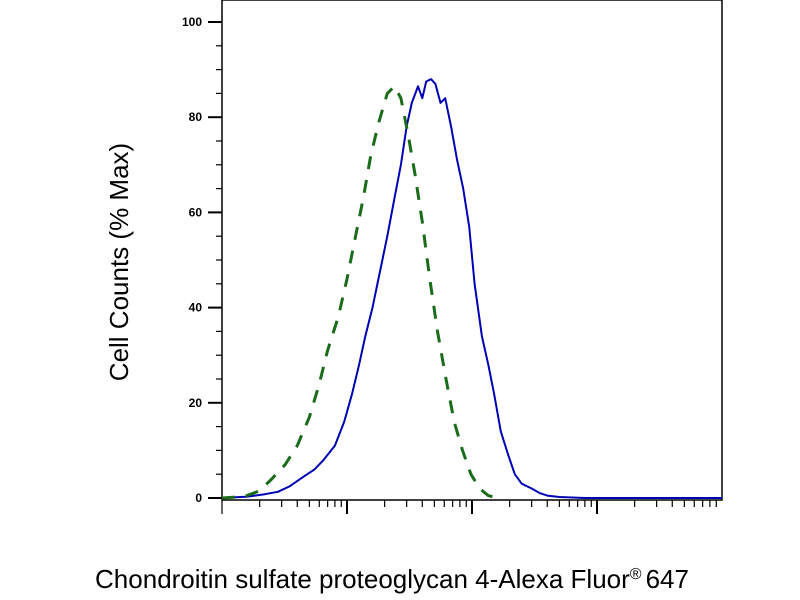 The width and height of the screenshot is (800, 600). Describe the element at coordinates (198, 498) in the screenshot. I see `y-tick-label: 0` at that location.